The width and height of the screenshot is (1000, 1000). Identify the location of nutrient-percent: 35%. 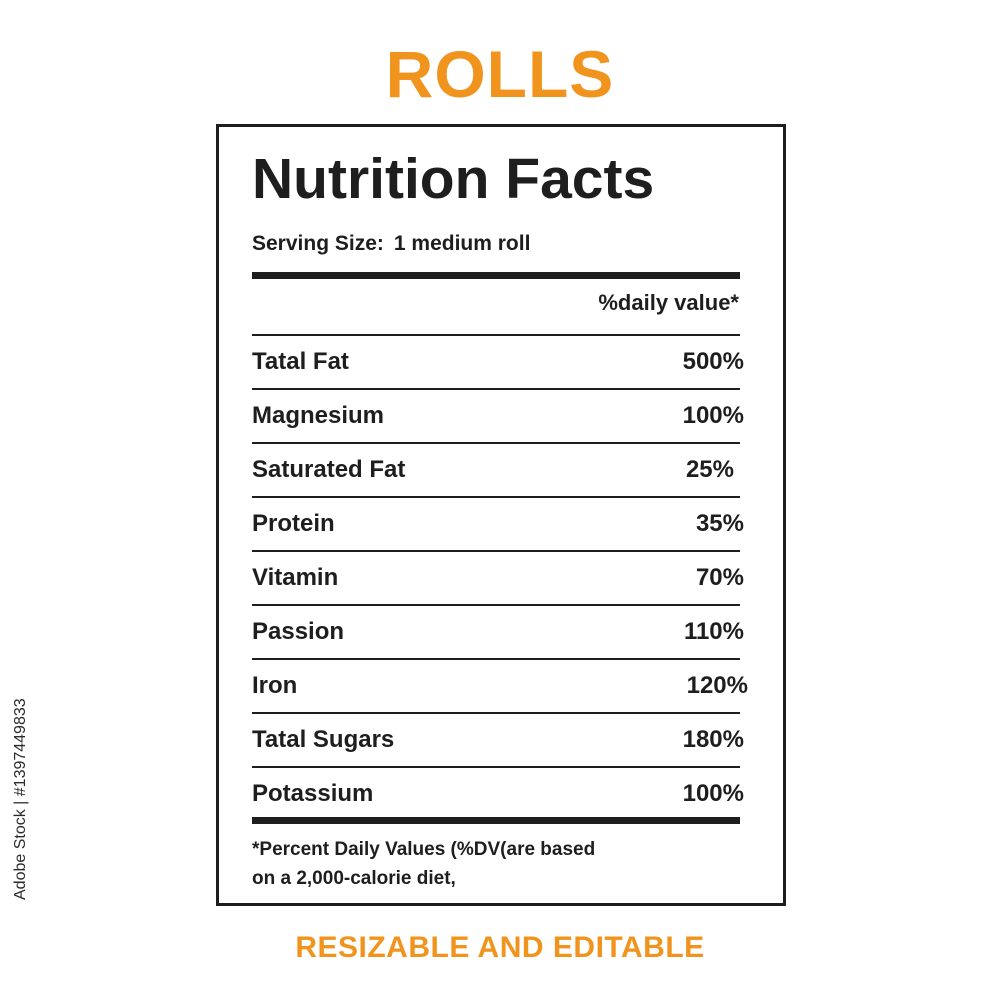
(719, 523).